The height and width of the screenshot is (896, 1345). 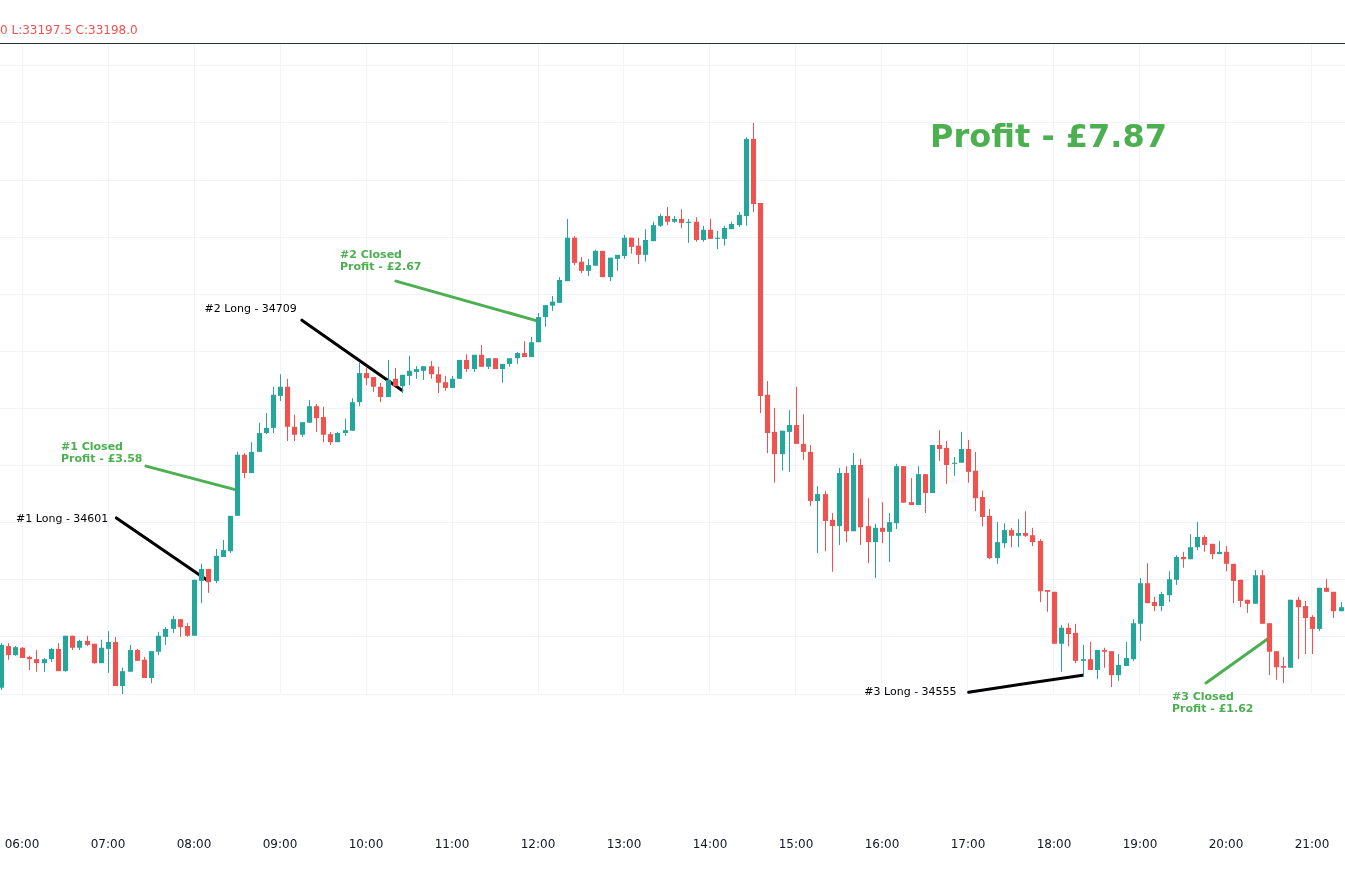 What do you see at coordinates (1226, 844) in the screenshot?
I see `x-tick-label: 20:00` at bounding box center [1226, 844].